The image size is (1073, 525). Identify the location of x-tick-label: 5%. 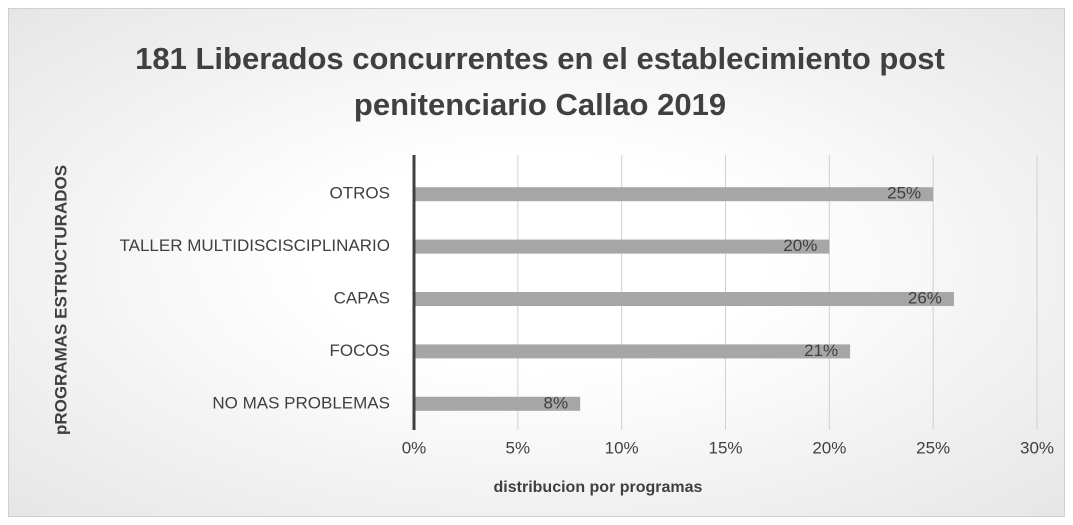
(518, 447).